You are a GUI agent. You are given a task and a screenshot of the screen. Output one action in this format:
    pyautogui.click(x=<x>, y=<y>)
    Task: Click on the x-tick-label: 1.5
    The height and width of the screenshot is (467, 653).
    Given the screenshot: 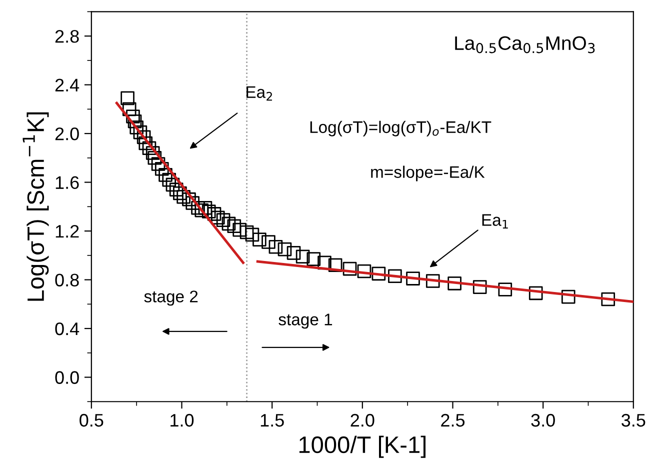 What is the action you would take?
    pyautogui.click(x=272, y=420)
    